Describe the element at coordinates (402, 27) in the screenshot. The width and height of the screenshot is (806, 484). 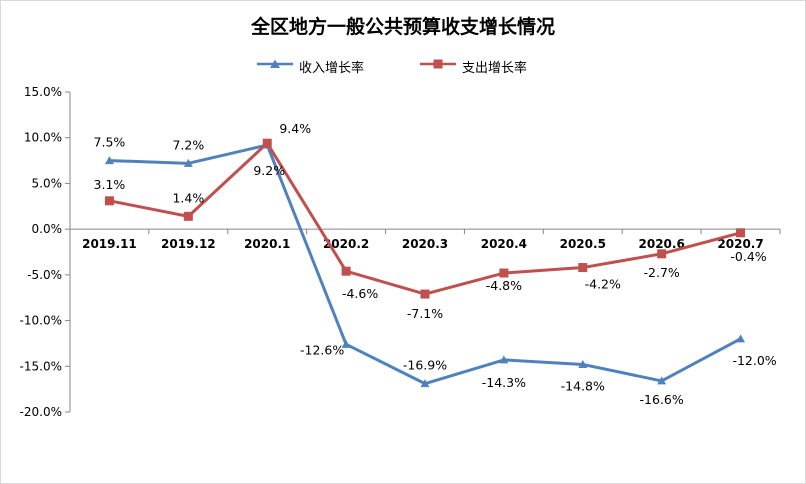
I see `chart-title: 全区地方一般公共预算收支增长情况` at that location.